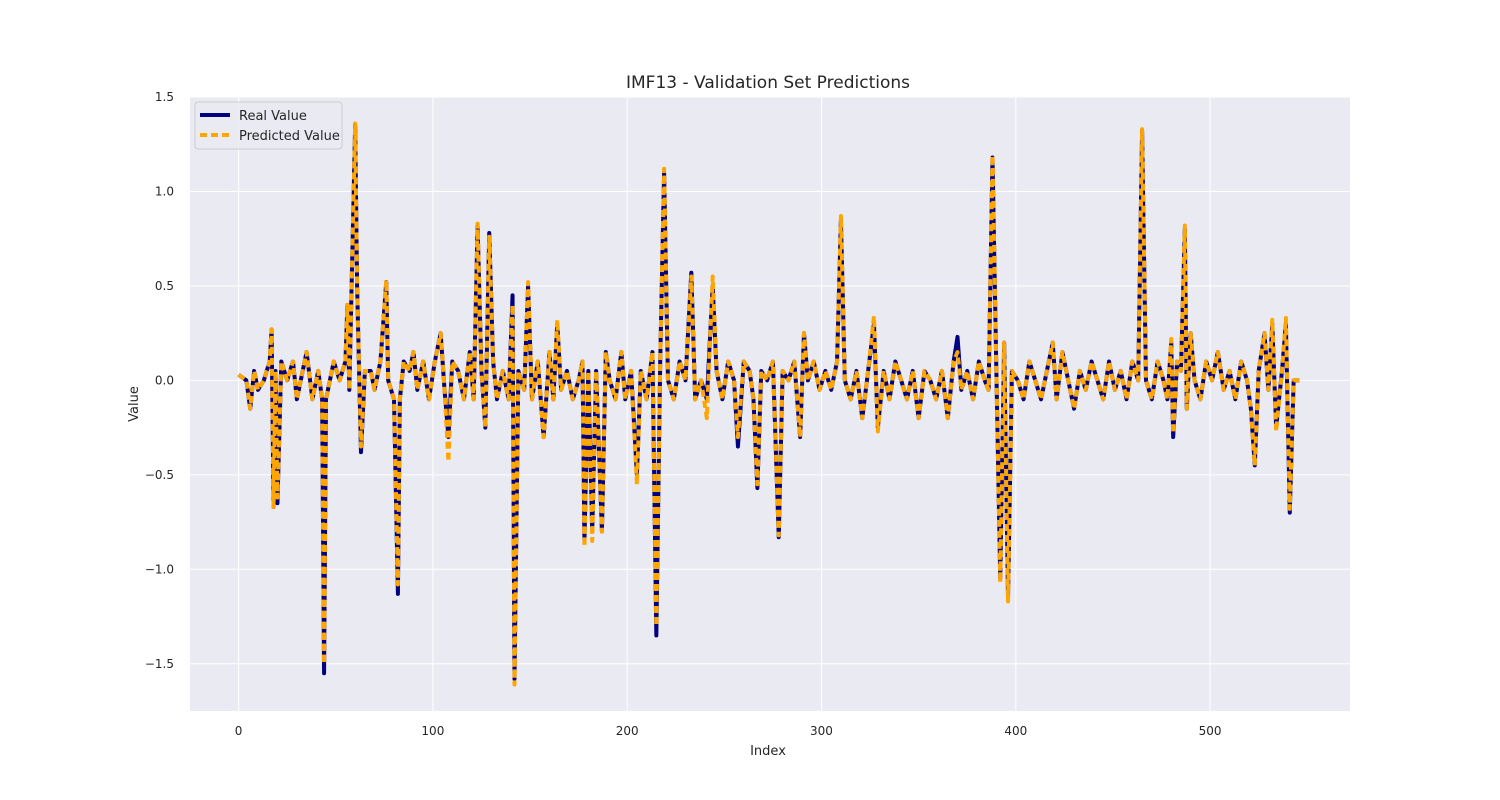  Describe the element at coordinates (432, 731) in the screenshot. I see `x-tick-label: 100` at that location.